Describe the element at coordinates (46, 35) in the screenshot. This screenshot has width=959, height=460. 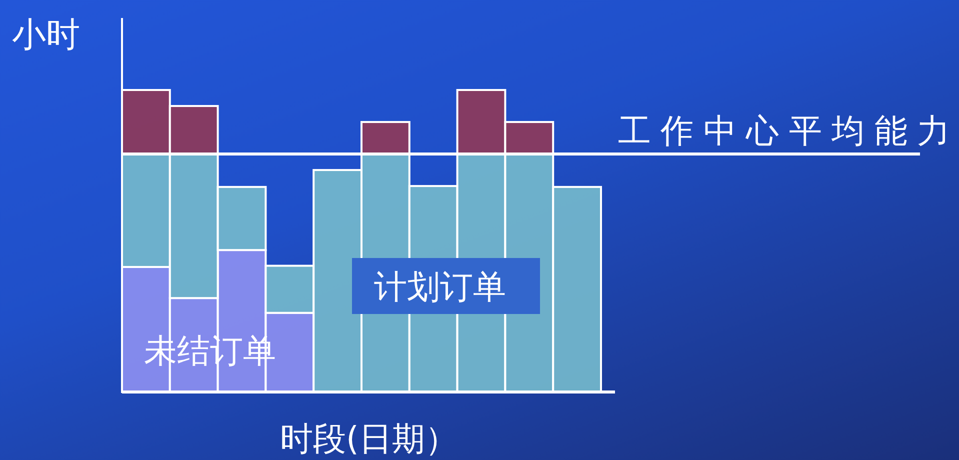
I see `y-axis-title: 小时` at that location.